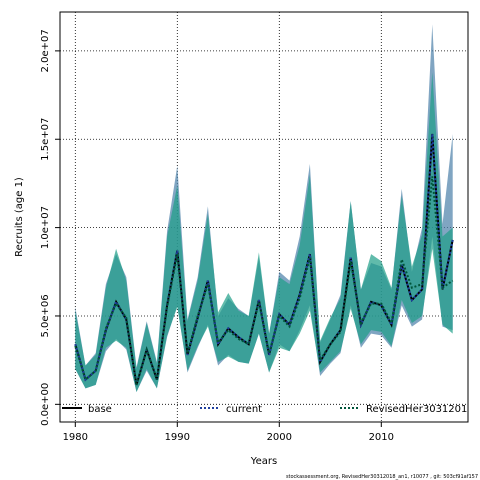 Image resolution: width=480 pixels, height=480 pixels. Describe the element at coordinates (45, 315) in the screenshot. I see `y-tick-label: 5.0e+06` at that location.